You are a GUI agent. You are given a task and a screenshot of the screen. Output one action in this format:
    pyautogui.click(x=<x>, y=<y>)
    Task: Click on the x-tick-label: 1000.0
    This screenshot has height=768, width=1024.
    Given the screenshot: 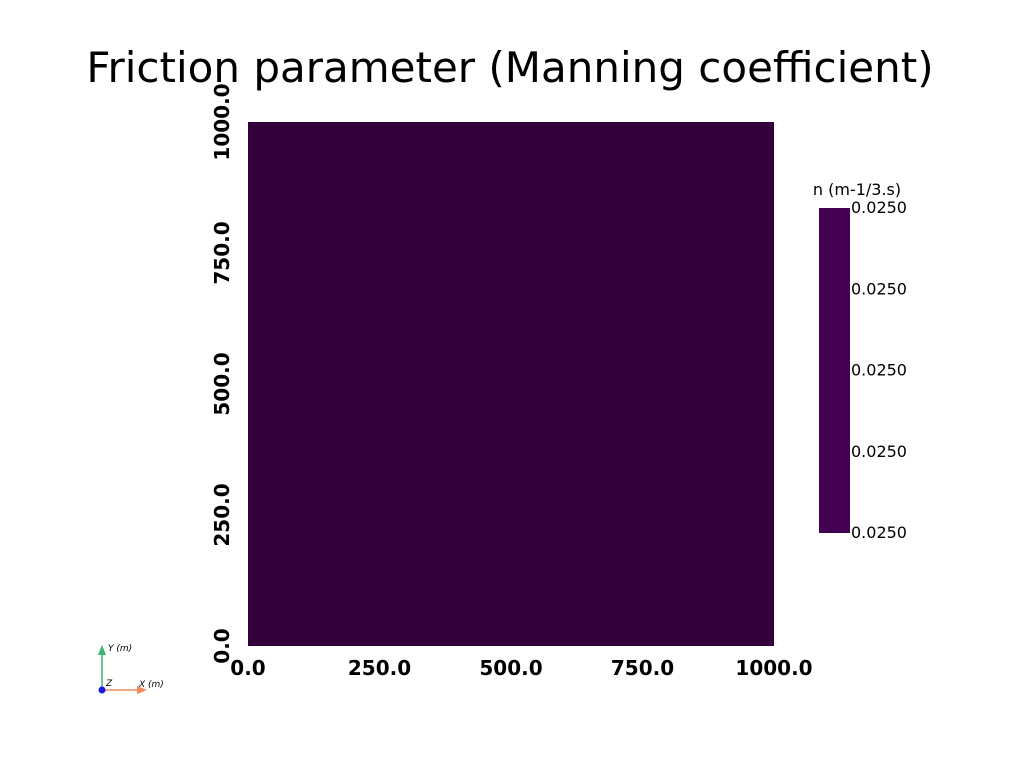 What is the action you would take?
    pyautogui.click(x=773, y=668)
    